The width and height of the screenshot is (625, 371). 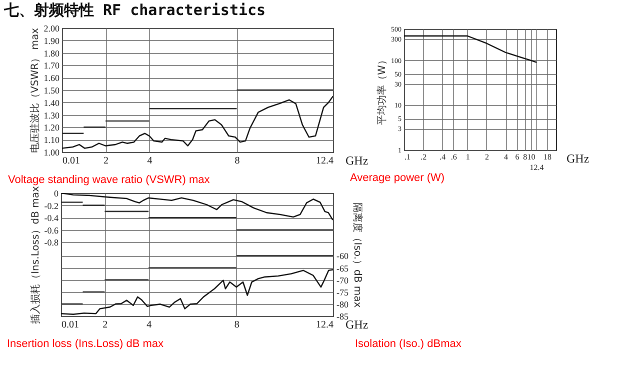 What do you see at coordinates (407, 157) in the screenshot?
I see `x-tick-label: .1` at bounding box center [407, 157].